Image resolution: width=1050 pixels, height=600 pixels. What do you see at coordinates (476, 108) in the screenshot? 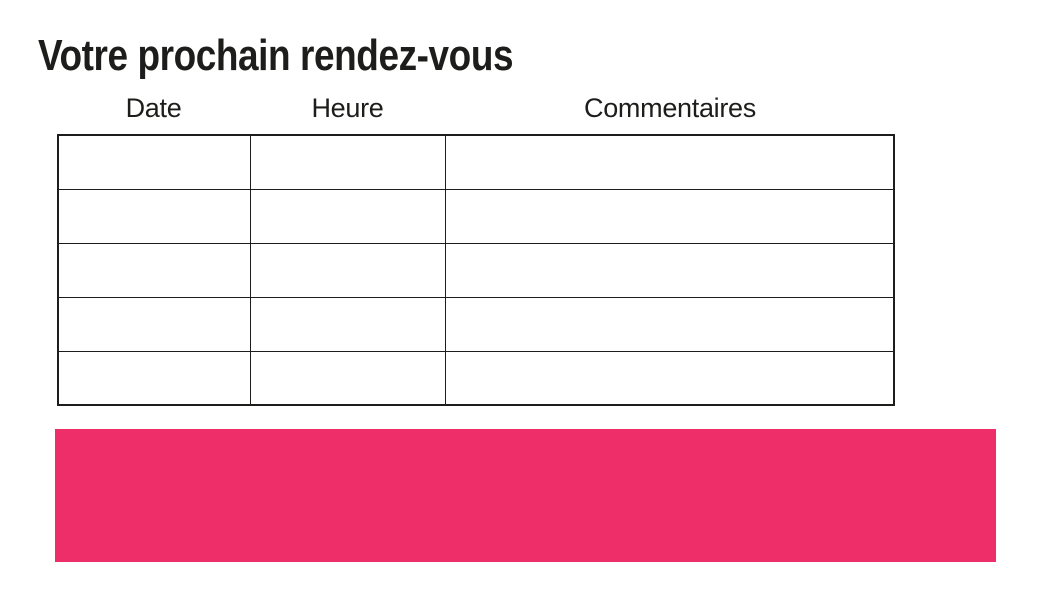
I see `table-column-headers: Date Heure Commentaires` at bounding box center [476, 108].